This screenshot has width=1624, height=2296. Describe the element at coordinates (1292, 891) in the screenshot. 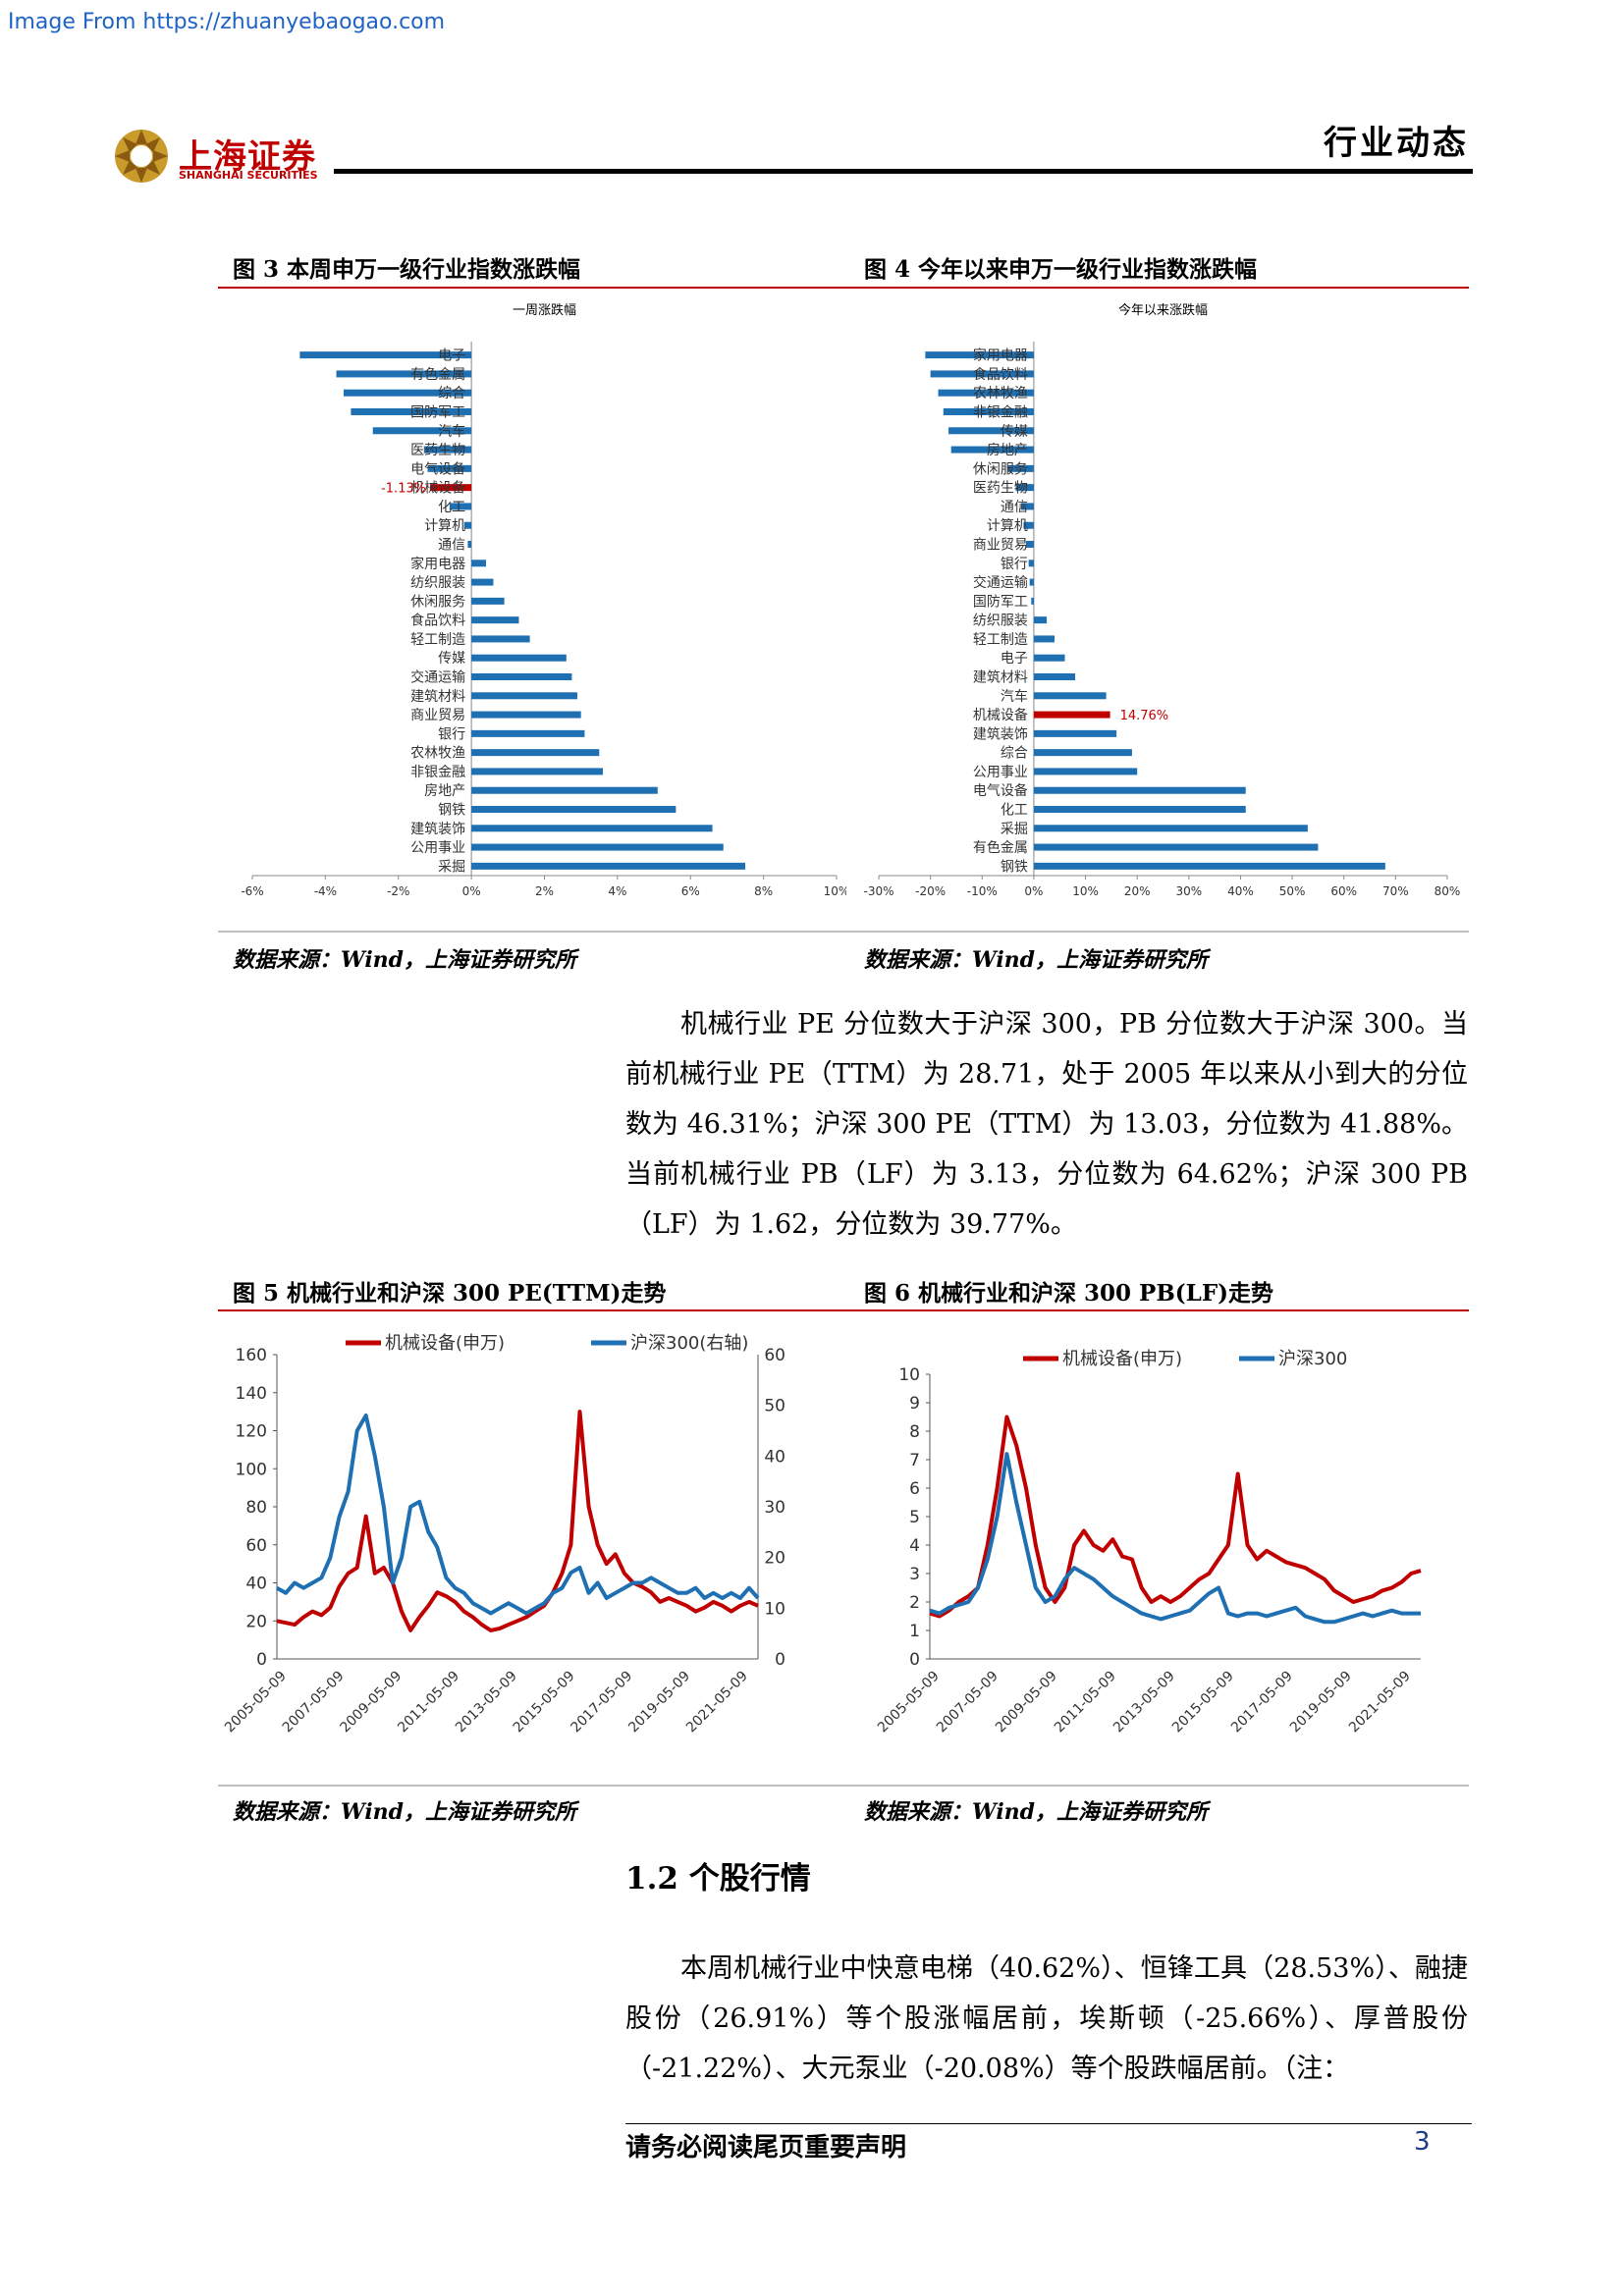

I see `x-tick-label: 50%` at that location.